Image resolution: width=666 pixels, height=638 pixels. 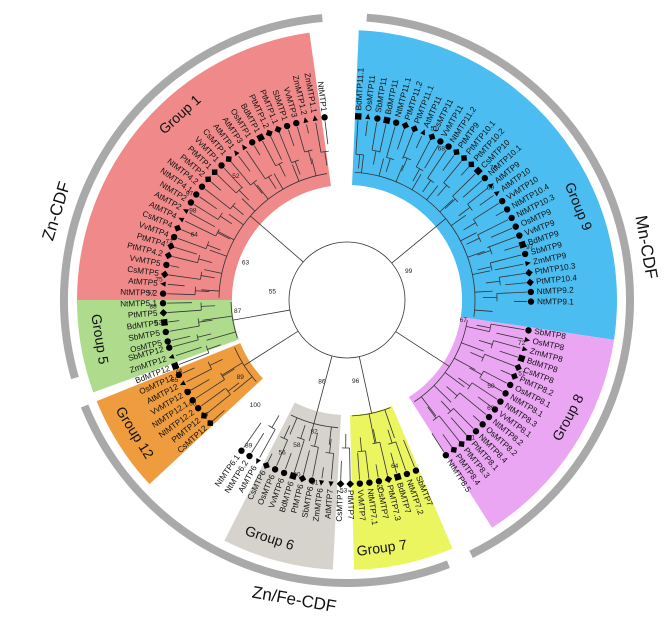 I want to click on bootstrap-value: 51, so click(x=522, y=374).